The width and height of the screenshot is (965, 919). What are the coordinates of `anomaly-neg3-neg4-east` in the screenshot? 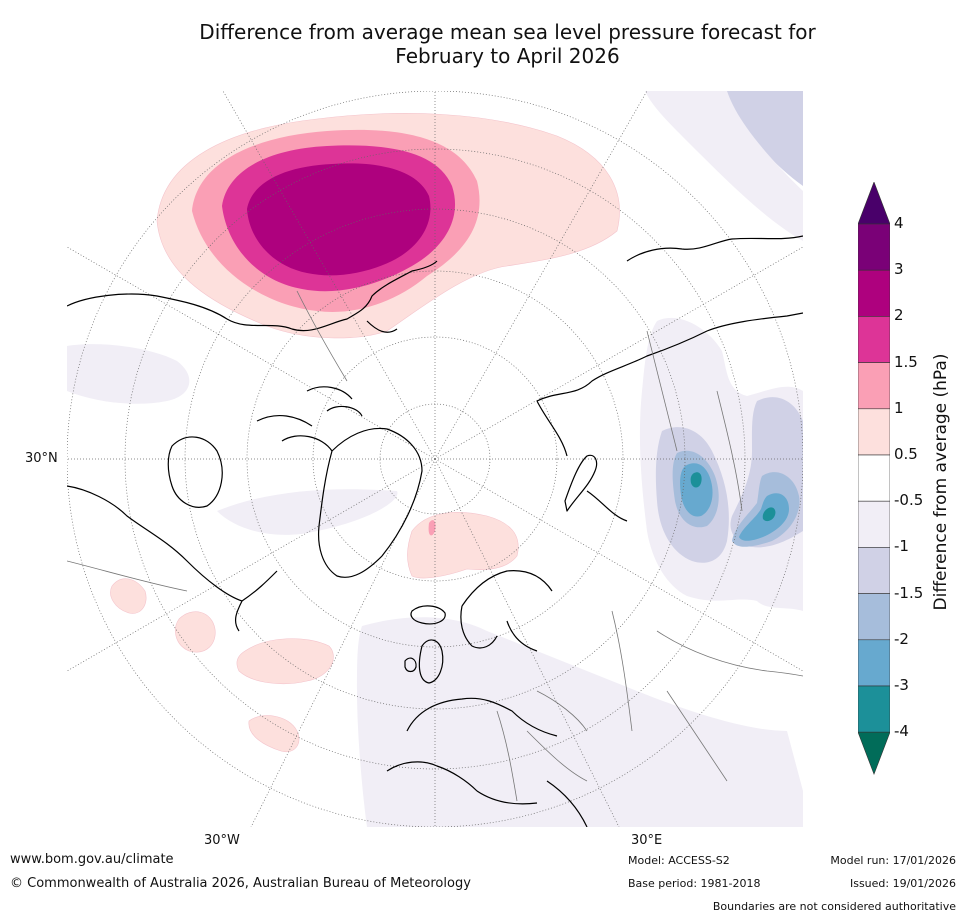 It's located at (769, 514).